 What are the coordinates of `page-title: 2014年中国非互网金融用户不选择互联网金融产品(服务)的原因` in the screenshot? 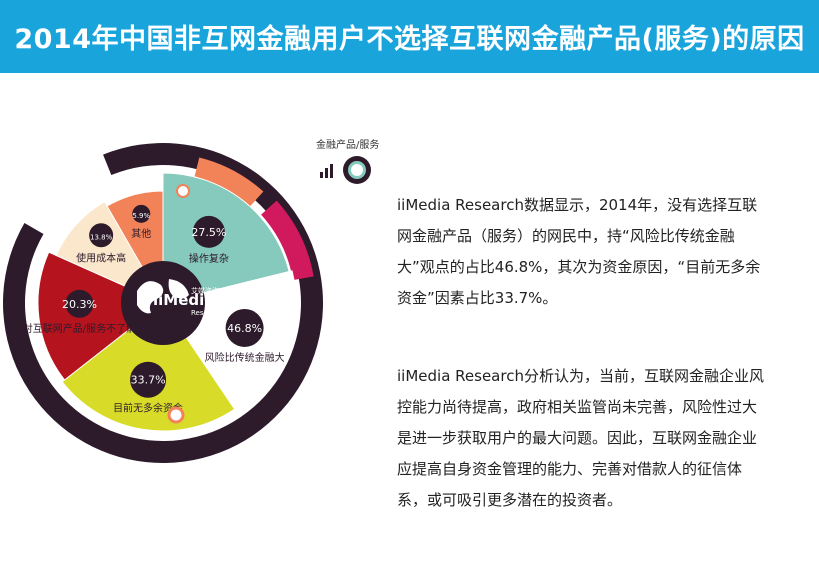 It's located at (409, 39).